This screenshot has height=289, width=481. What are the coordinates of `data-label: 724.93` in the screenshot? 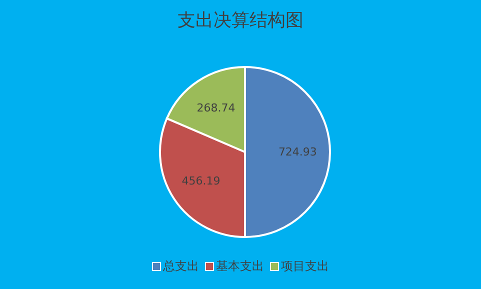 It's located at (297, 152).